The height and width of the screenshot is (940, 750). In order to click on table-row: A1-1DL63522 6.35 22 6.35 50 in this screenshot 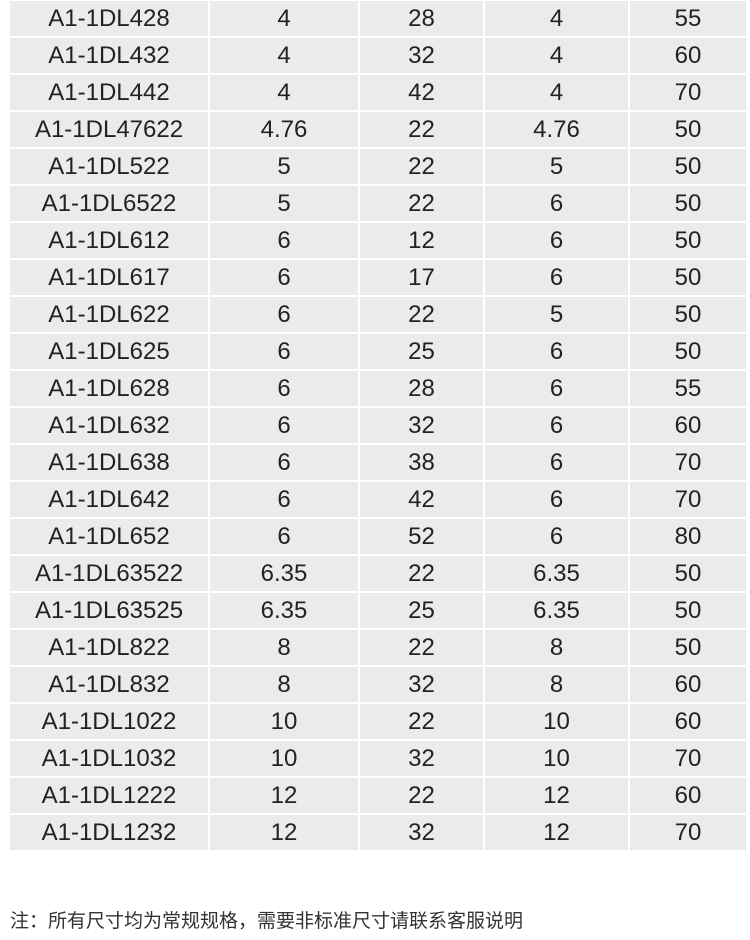, I will do `click(378, 573)`.